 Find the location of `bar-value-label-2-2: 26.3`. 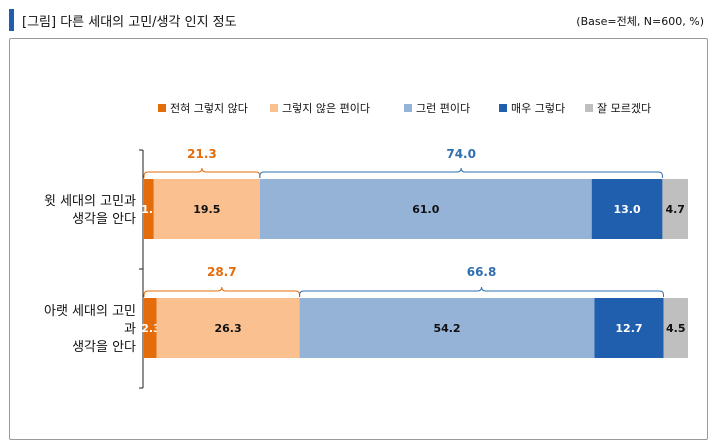

bar-value-label-2-2: 26.3 is located at coordinates (227, 328).